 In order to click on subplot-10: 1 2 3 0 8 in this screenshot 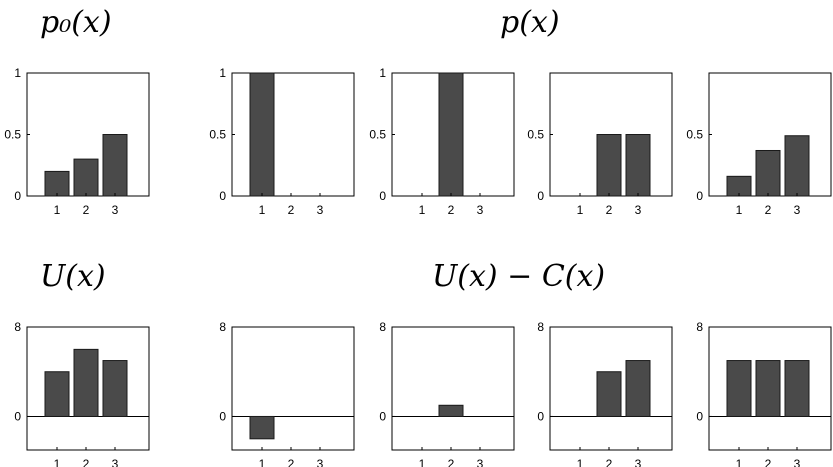, I will do `click(764, 393)`.